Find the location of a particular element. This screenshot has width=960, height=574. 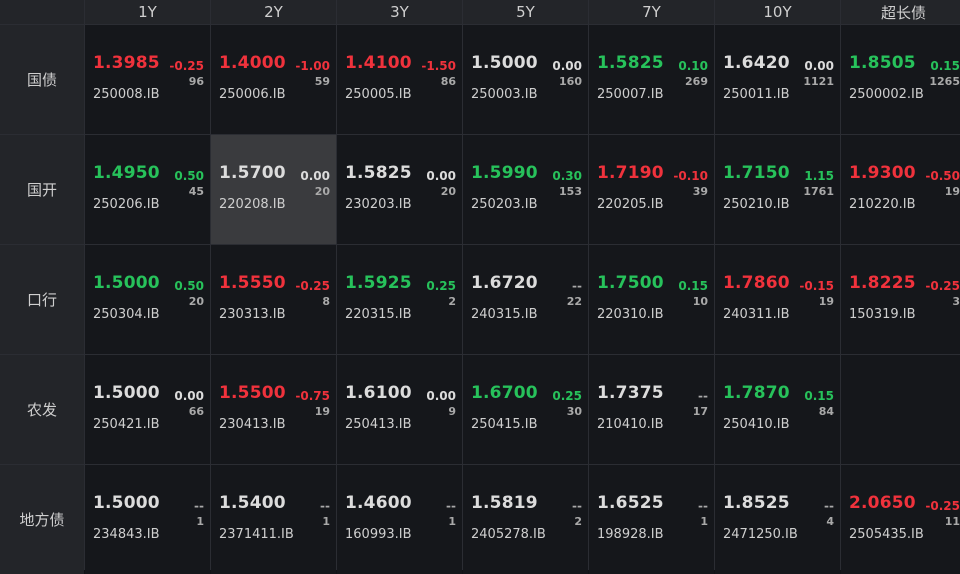

yield-price: 1.4950 is located at coordinates (126, 173).